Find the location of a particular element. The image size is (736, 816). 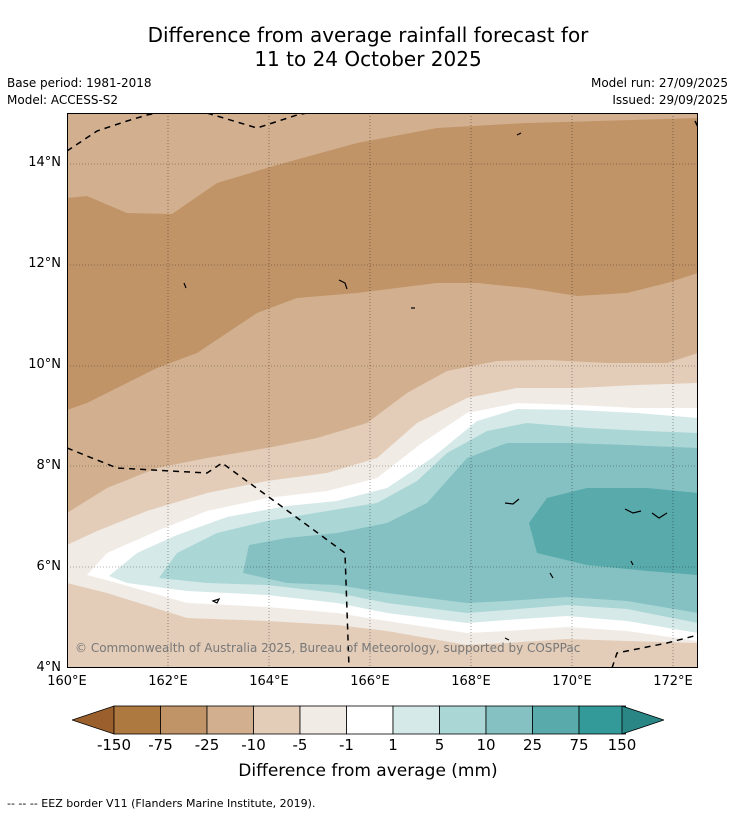

lon-label-160e: 160°E is located at coordinates (67, 681).